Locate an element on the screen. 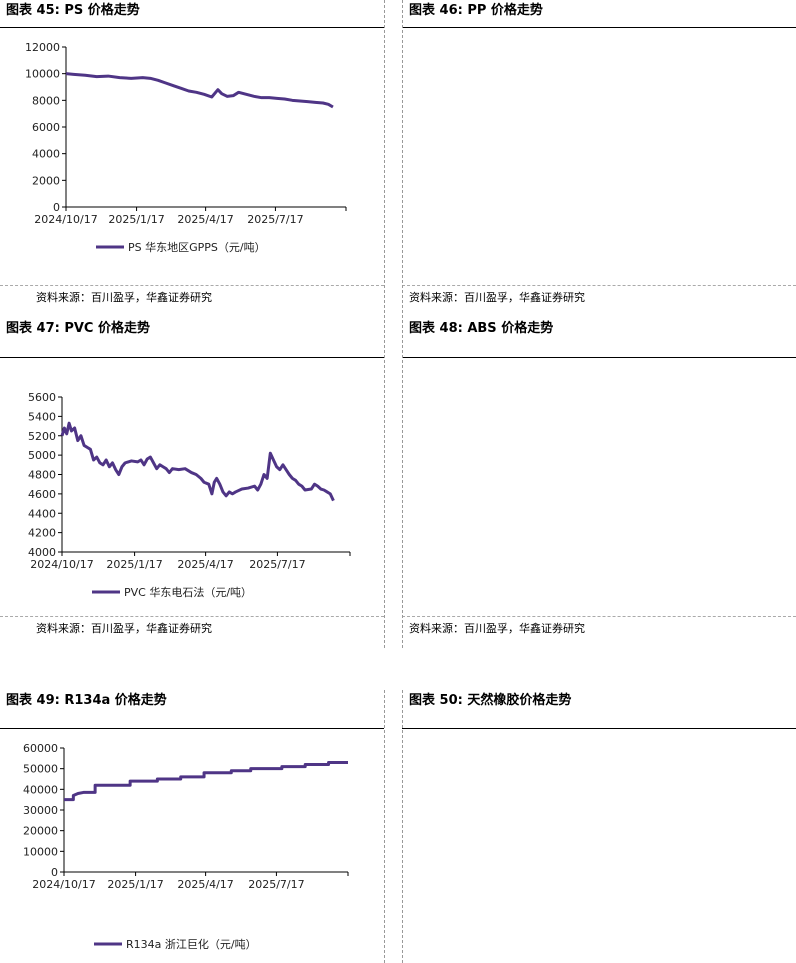  legend-label: PVC 华东电石法（元/吨） is located at coordinates (188, 592).